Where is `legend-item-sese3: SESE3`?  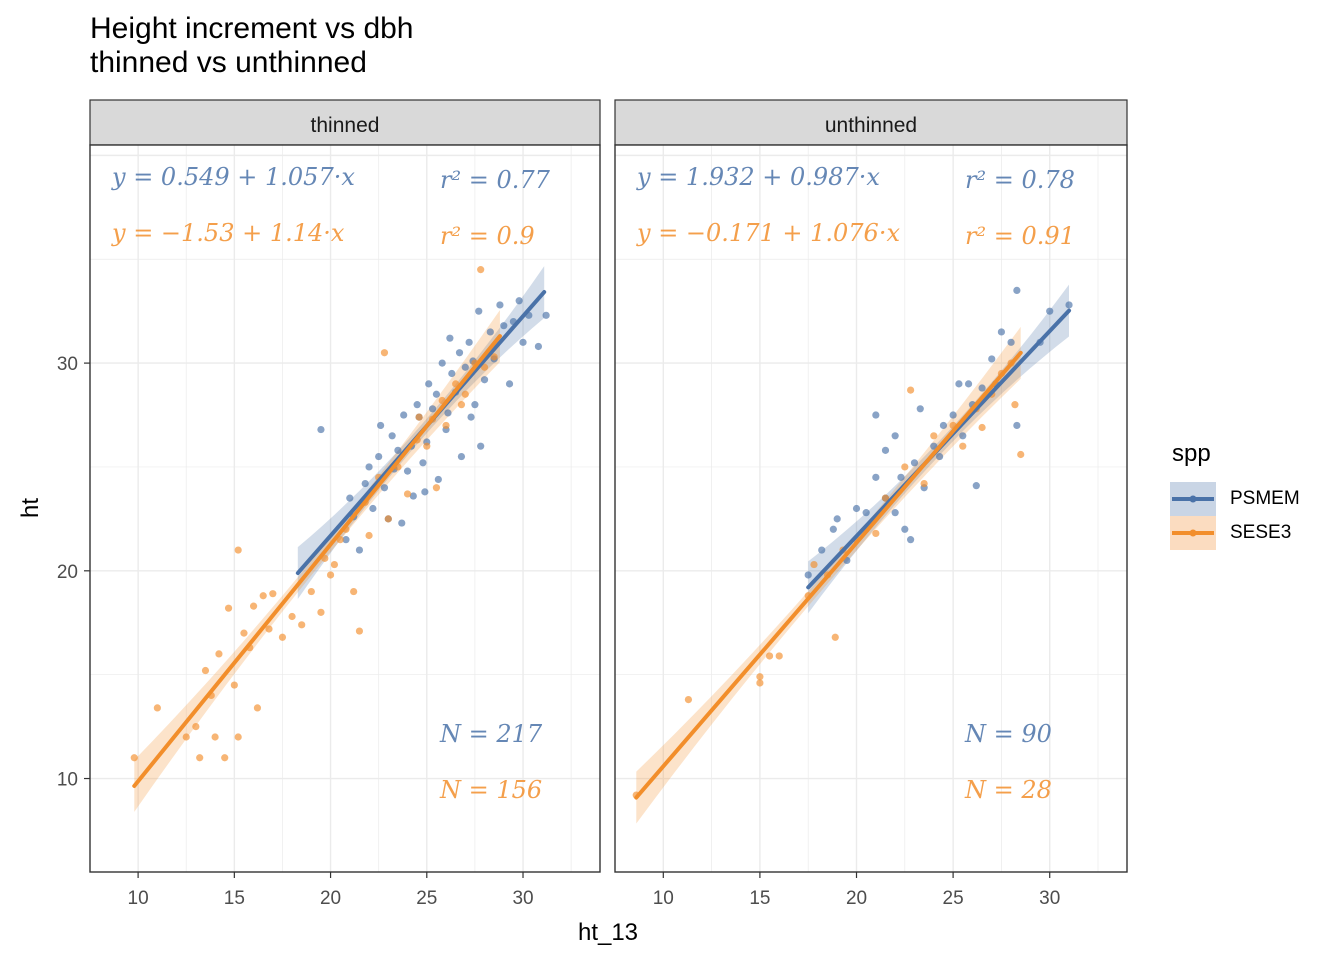
legend-item-sese3: SESE3 is located at coordinates (1235, 533).